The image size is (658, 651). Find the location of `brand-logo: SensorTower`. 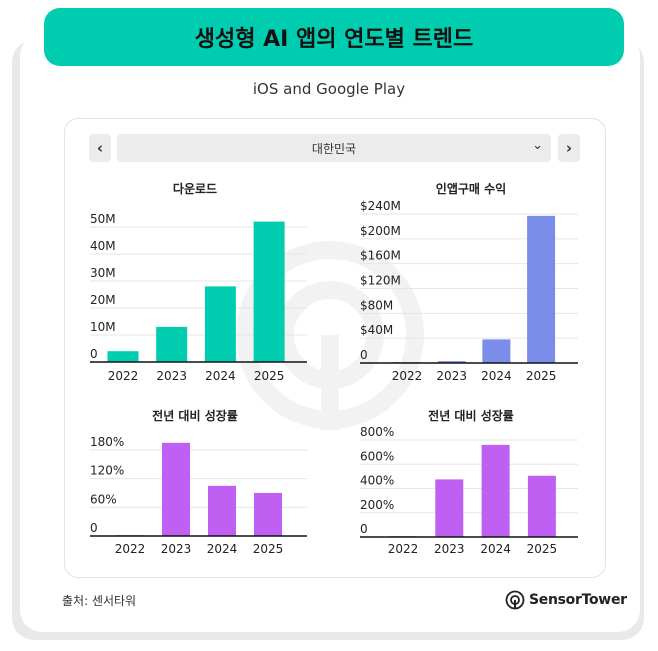

brand-logo: SensorTower is located at coordinates (566, 600).